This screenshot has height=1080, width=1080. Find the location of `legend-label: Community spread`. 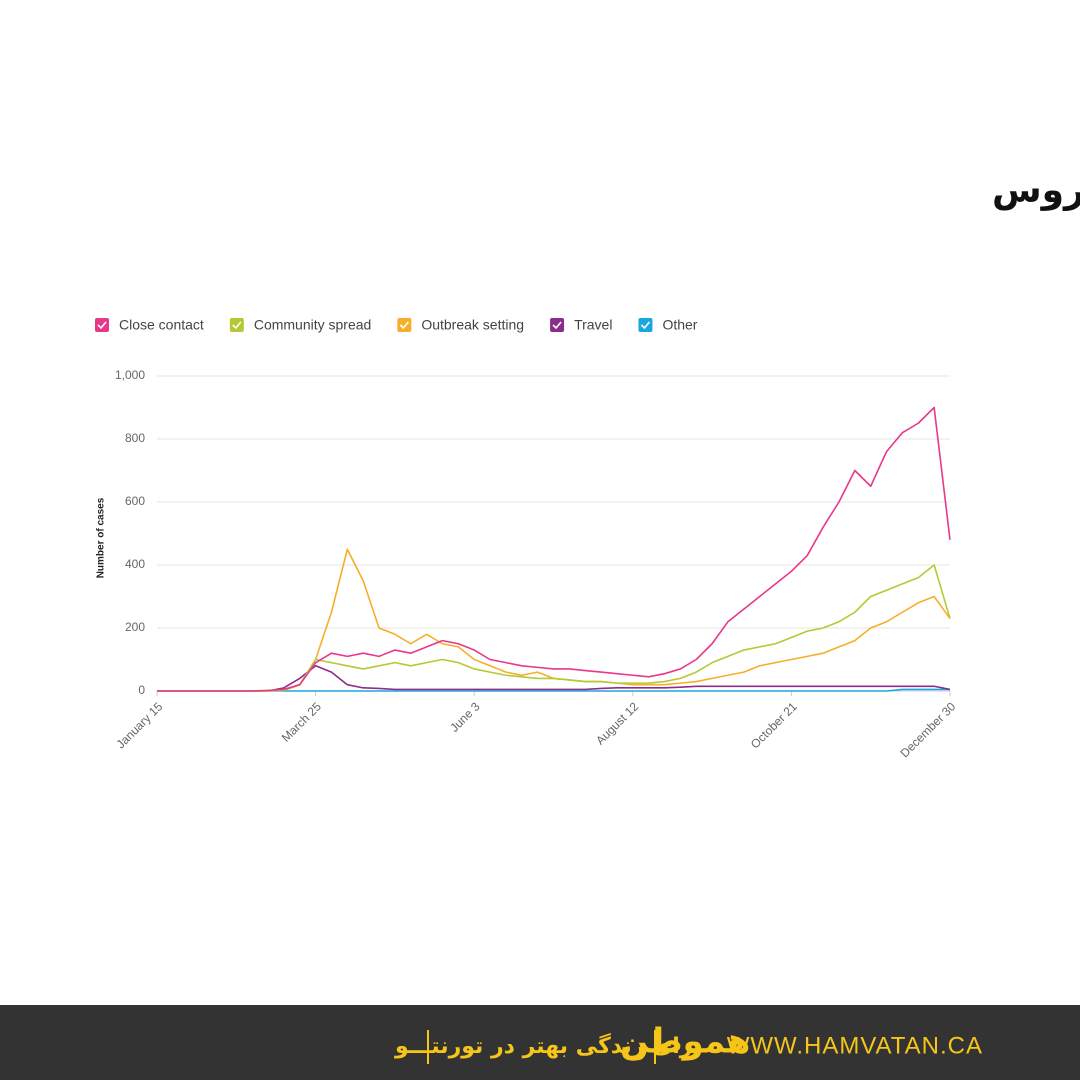

legend-label: Community spread is located at coordinates (313, 325).